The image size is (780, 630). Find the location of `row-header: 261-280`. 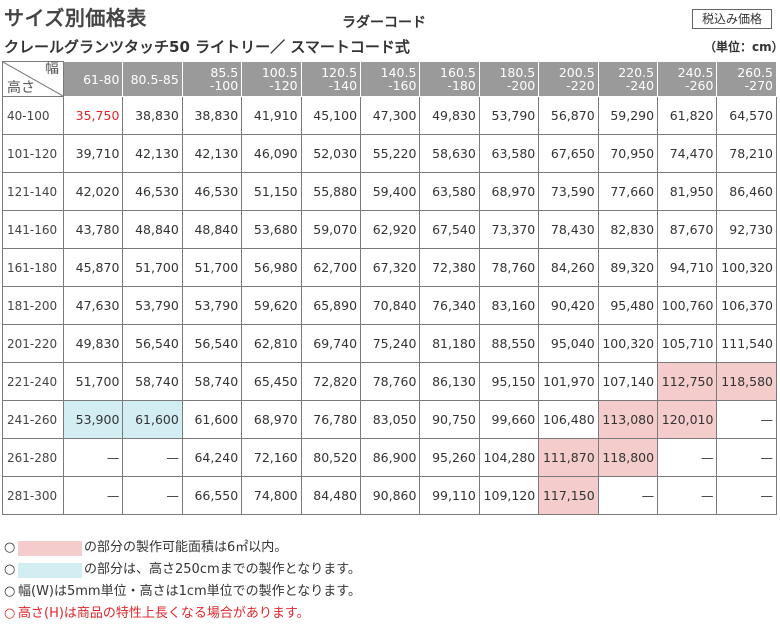

row-header: 261-280 is located at coordinates (33, 457).